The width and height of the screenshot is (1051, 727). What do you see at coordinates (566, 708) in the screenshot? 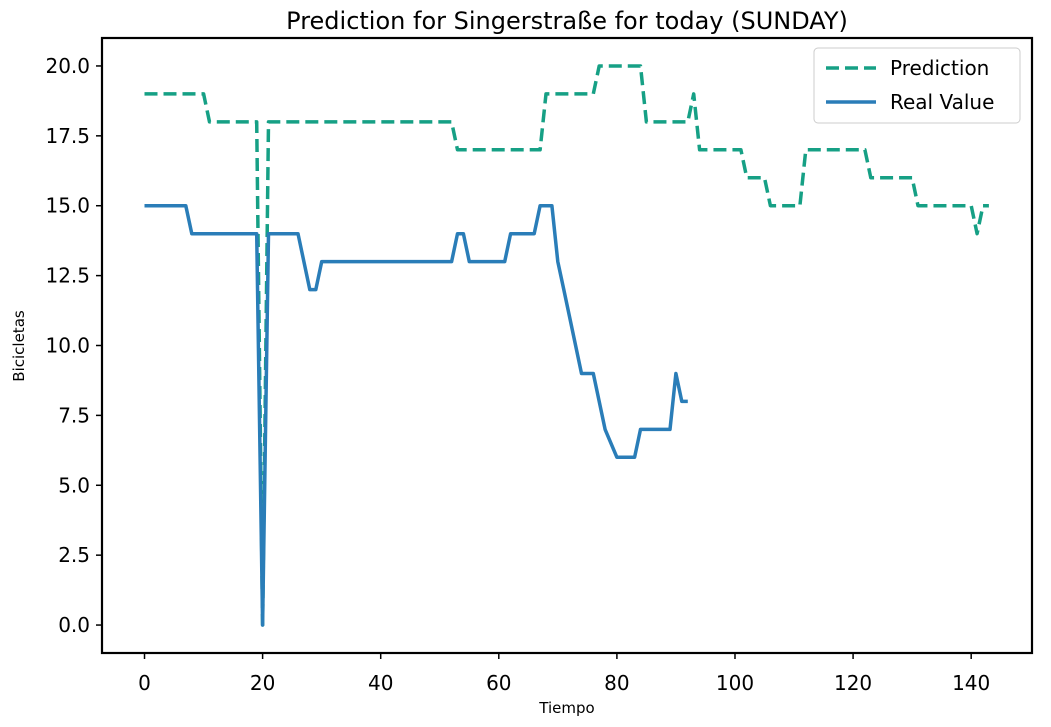
I see `x-axis-label: Tiempo` at bounding box center [566, 708].